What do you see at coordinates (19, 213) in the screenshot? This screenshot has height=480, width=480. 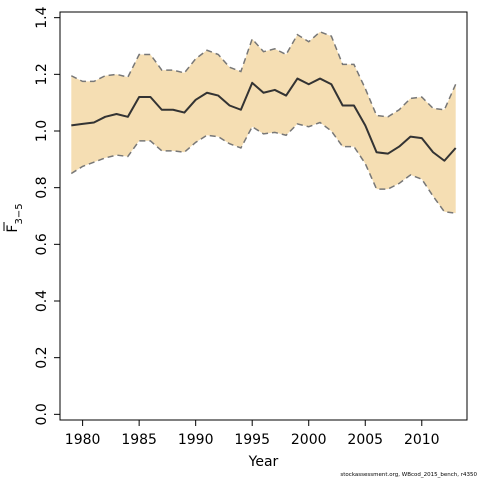 I see `y-axis-title-subscript: 3−5` at bounding box center [19, 213].